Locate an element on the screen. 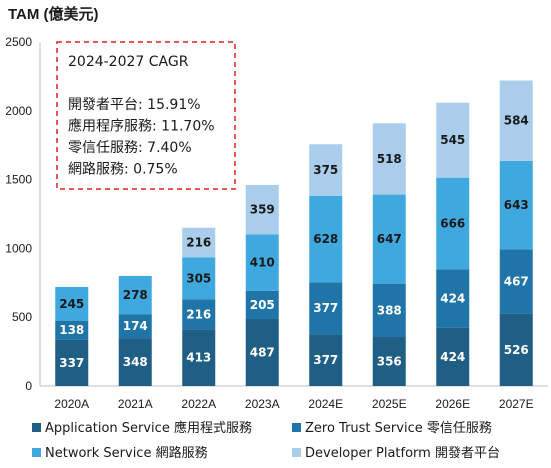 This screenshot has width=551, height=468. data-label: 518 is located at coordinates (389, 159).